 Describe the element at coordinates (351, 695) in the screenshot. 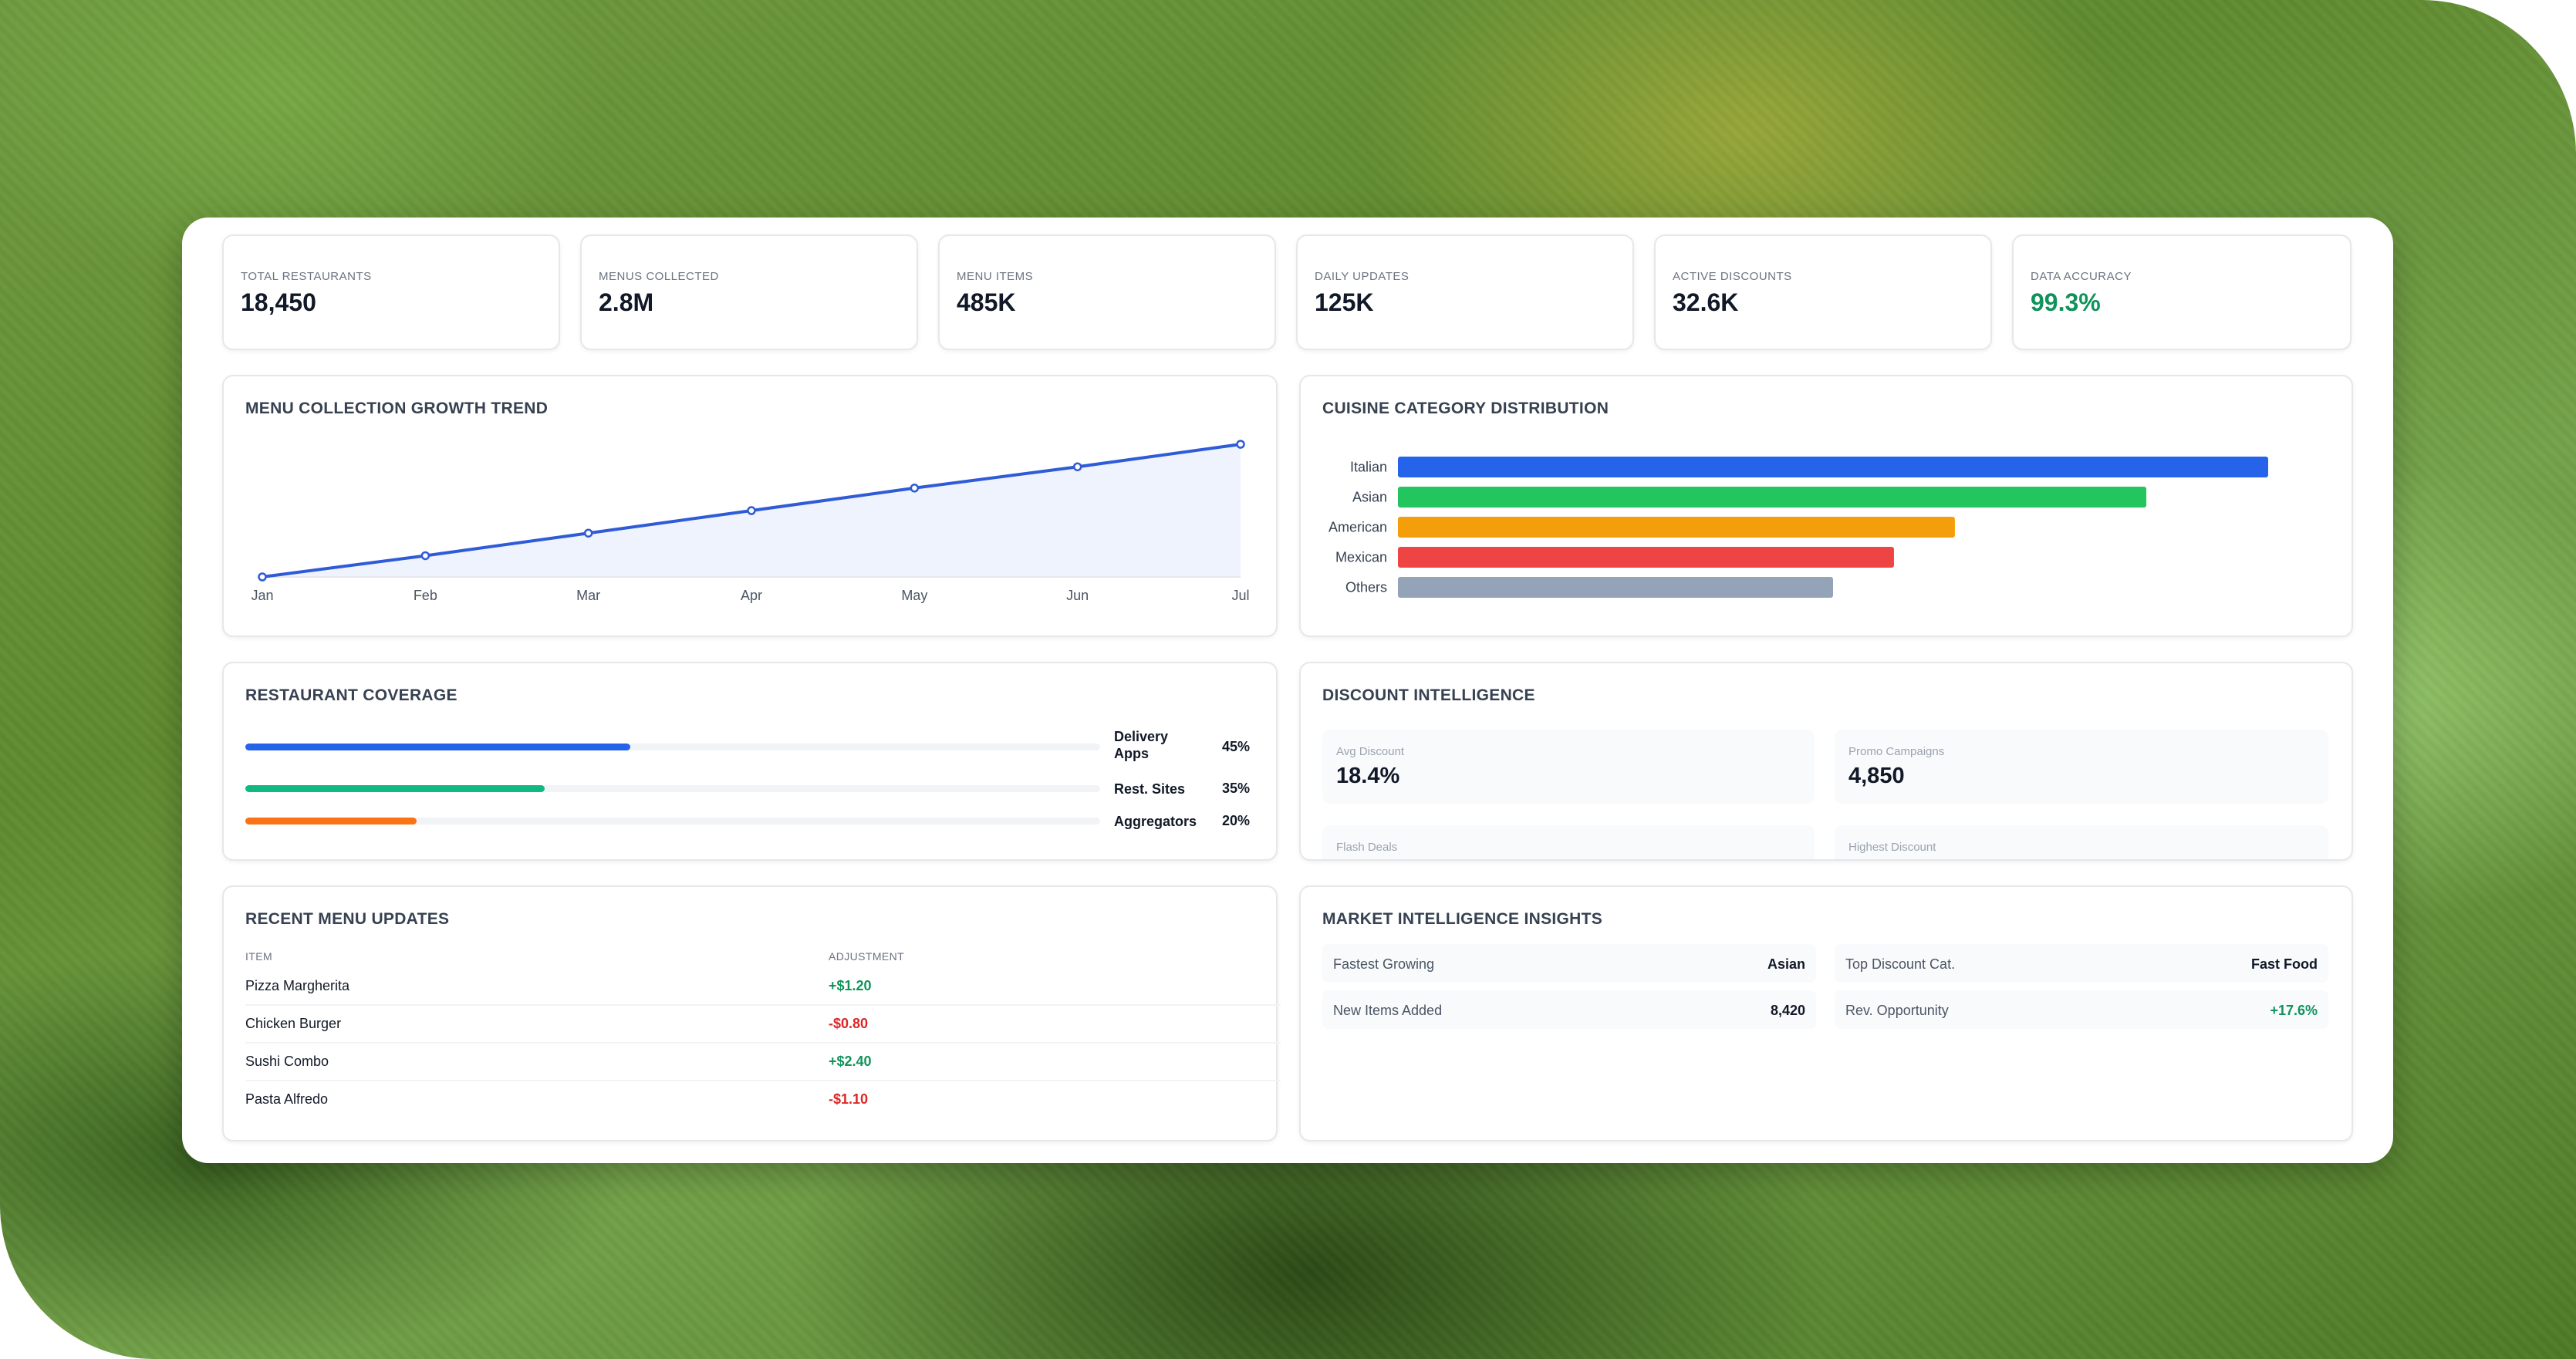

I see `card-title: RESTAURANT COVERAGE` at that location.